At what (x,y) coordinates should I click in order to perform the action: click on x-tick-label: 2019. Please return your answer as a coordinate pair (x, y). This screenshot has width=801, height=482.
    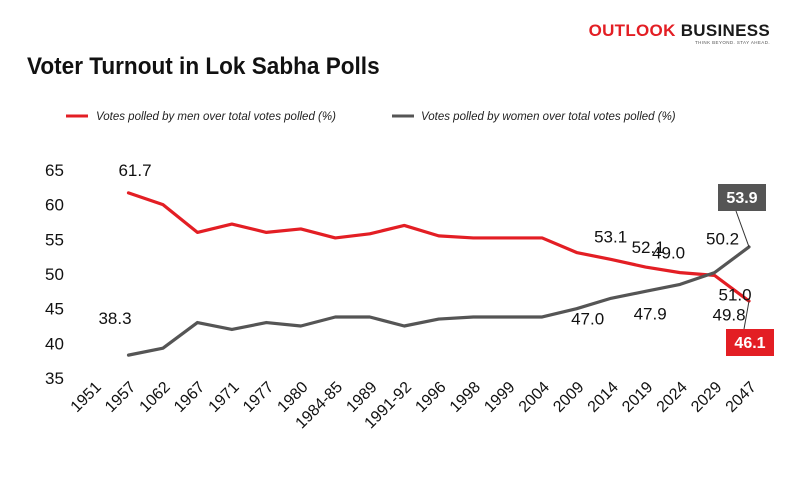
    Looking at the image, I should click on (637, 397).